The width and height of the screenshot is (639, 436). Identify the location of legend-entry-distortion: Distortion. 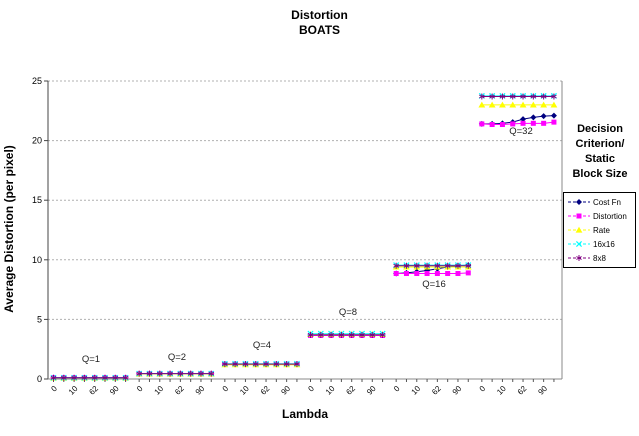
(601, 216).